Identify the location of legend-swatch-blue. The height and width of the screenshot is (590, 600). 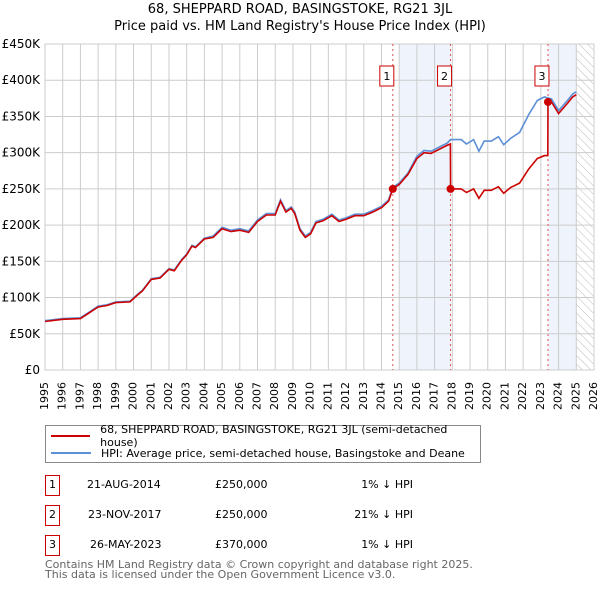
(71, 453).